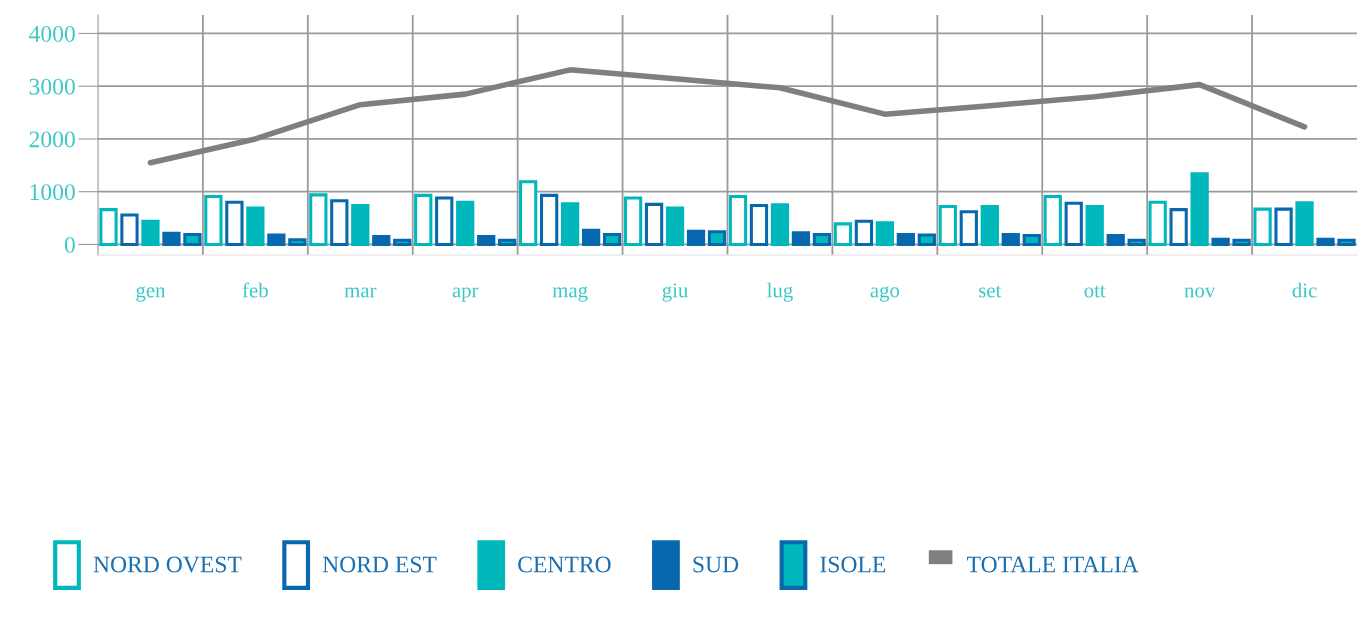 The height and width of the screenshot is (628, 1358). What do you see at coordinates (1304, 290) in the screenshot?
I see `x-tick-label: dic` at bounding box center [1304, 290].